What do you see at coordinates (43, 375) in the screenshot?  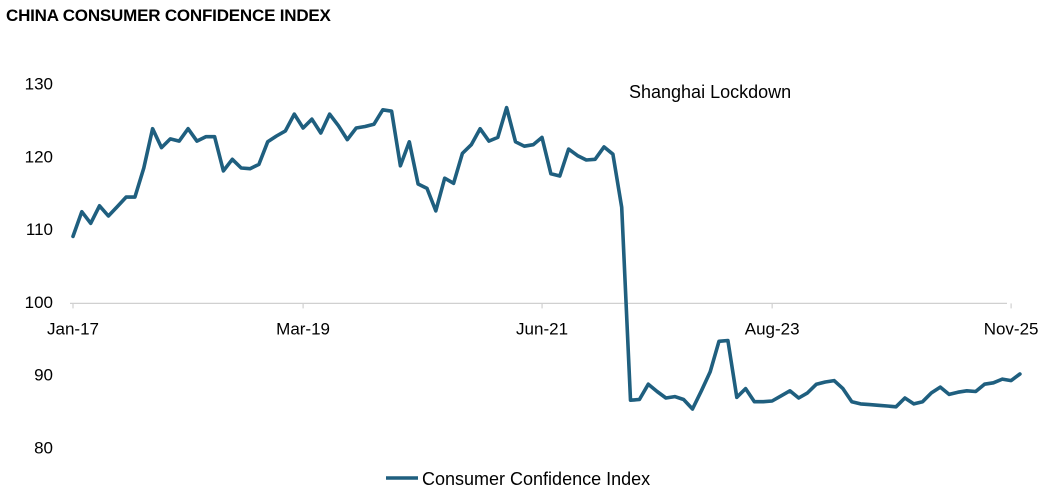 I see `y-tick-label: 90` at bounding box center [43, 375].